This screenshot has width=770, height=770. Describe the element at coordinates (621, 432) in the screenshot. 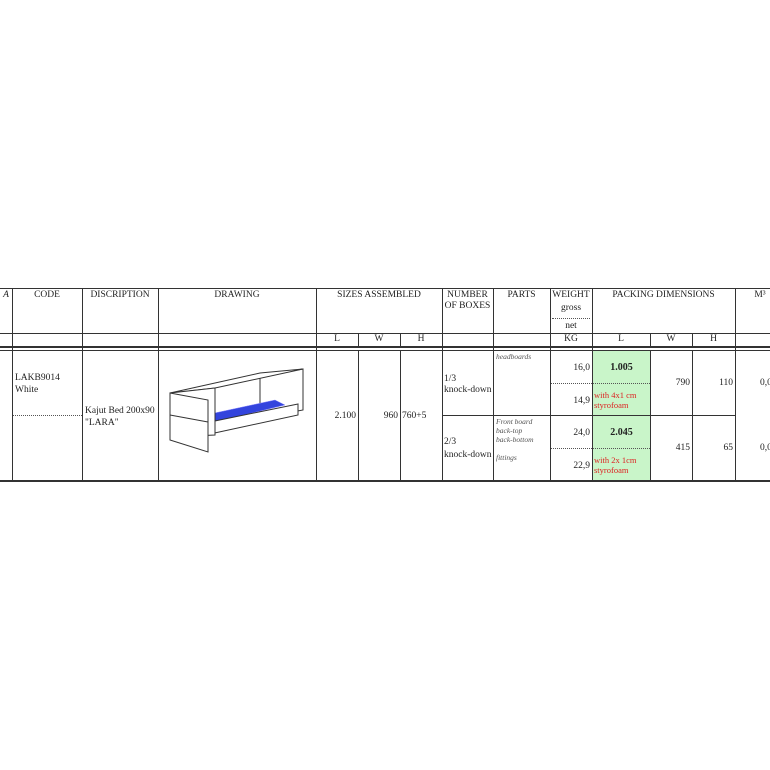

I see `box2-pack-l: 2.045` at that location.